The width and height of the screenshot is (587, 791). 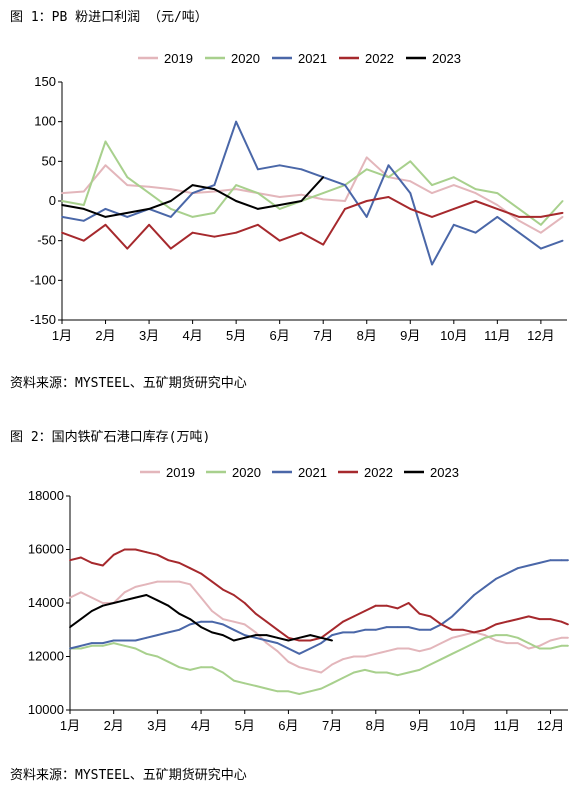 I want to click on y-tick-label: -100, so click(x=43, y=279).